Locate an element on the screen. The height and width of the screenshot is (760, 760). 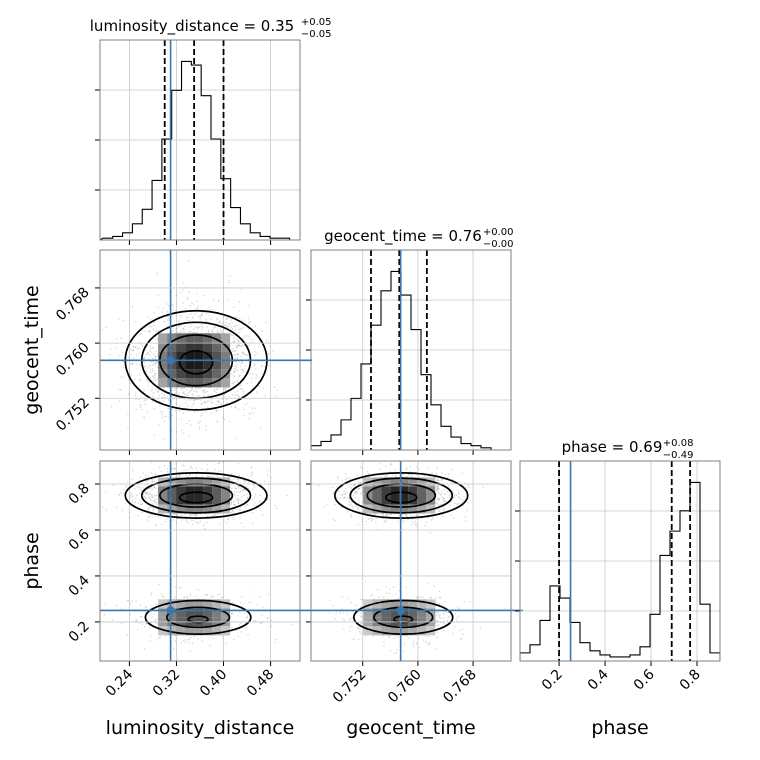
panel-luminosity_distance-hist: luminosity_distance = 0.35 +0.05−0.05 is located at coordinates (211, 131).